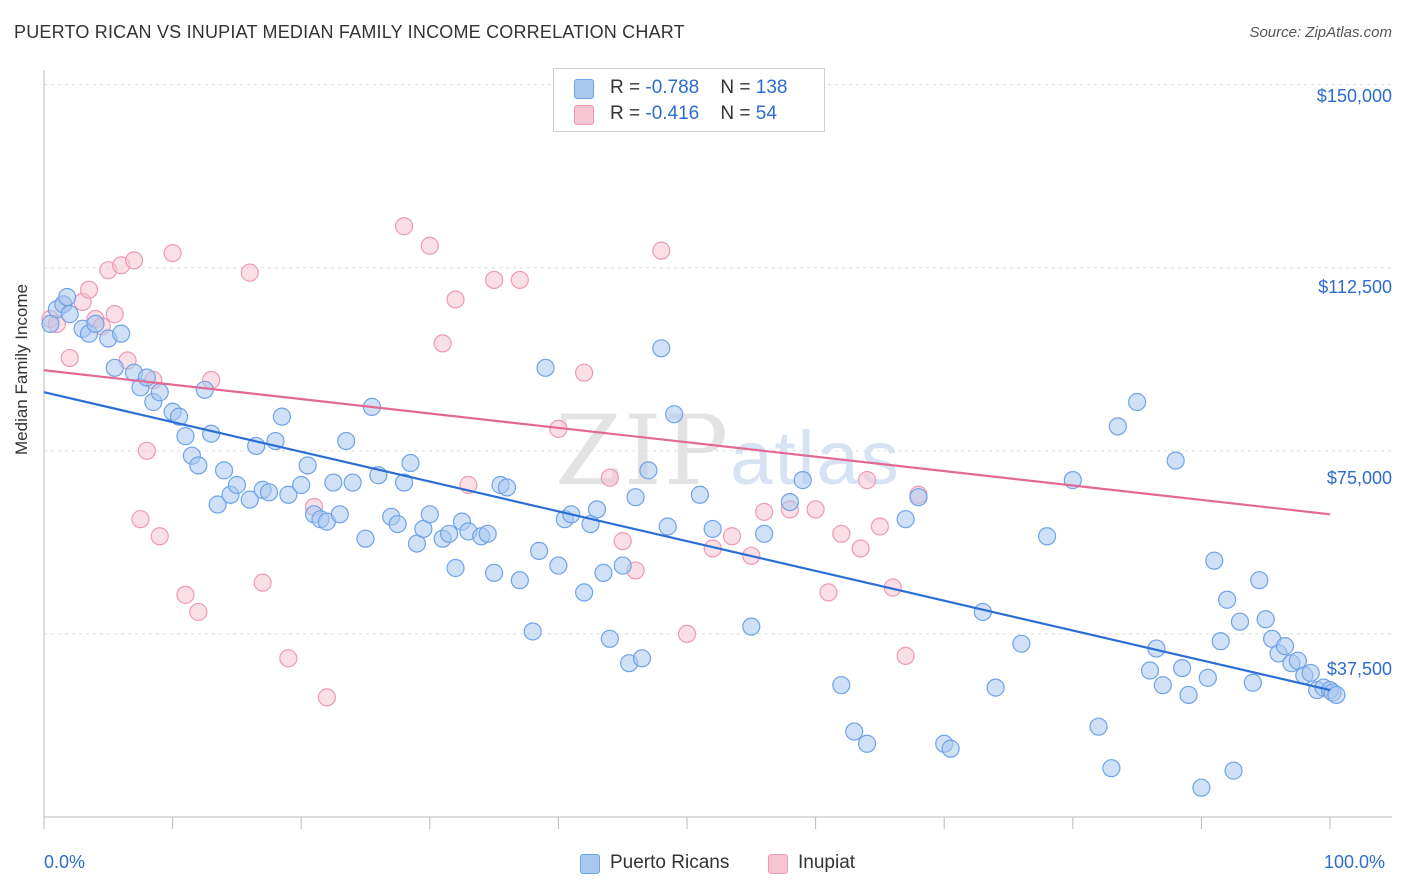 The height and width of the screenshot is (892, 1406). Describe the element at coordinates (584, 115) in the screenshot. I see `legend-swatch-pink` at that location.